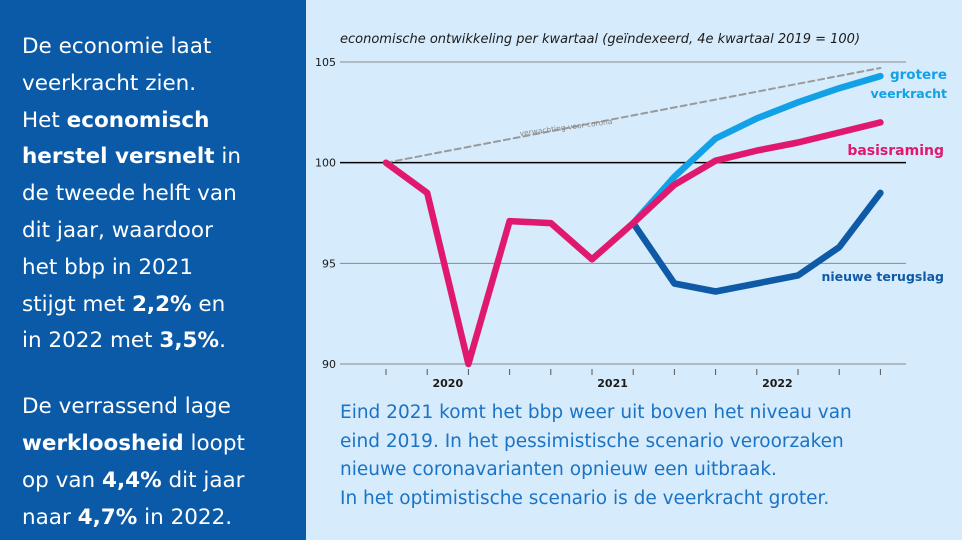  Describe the element at coordinates (185, 517) in the screenshot. I see `paragraph-text: in 2022.` at that location.